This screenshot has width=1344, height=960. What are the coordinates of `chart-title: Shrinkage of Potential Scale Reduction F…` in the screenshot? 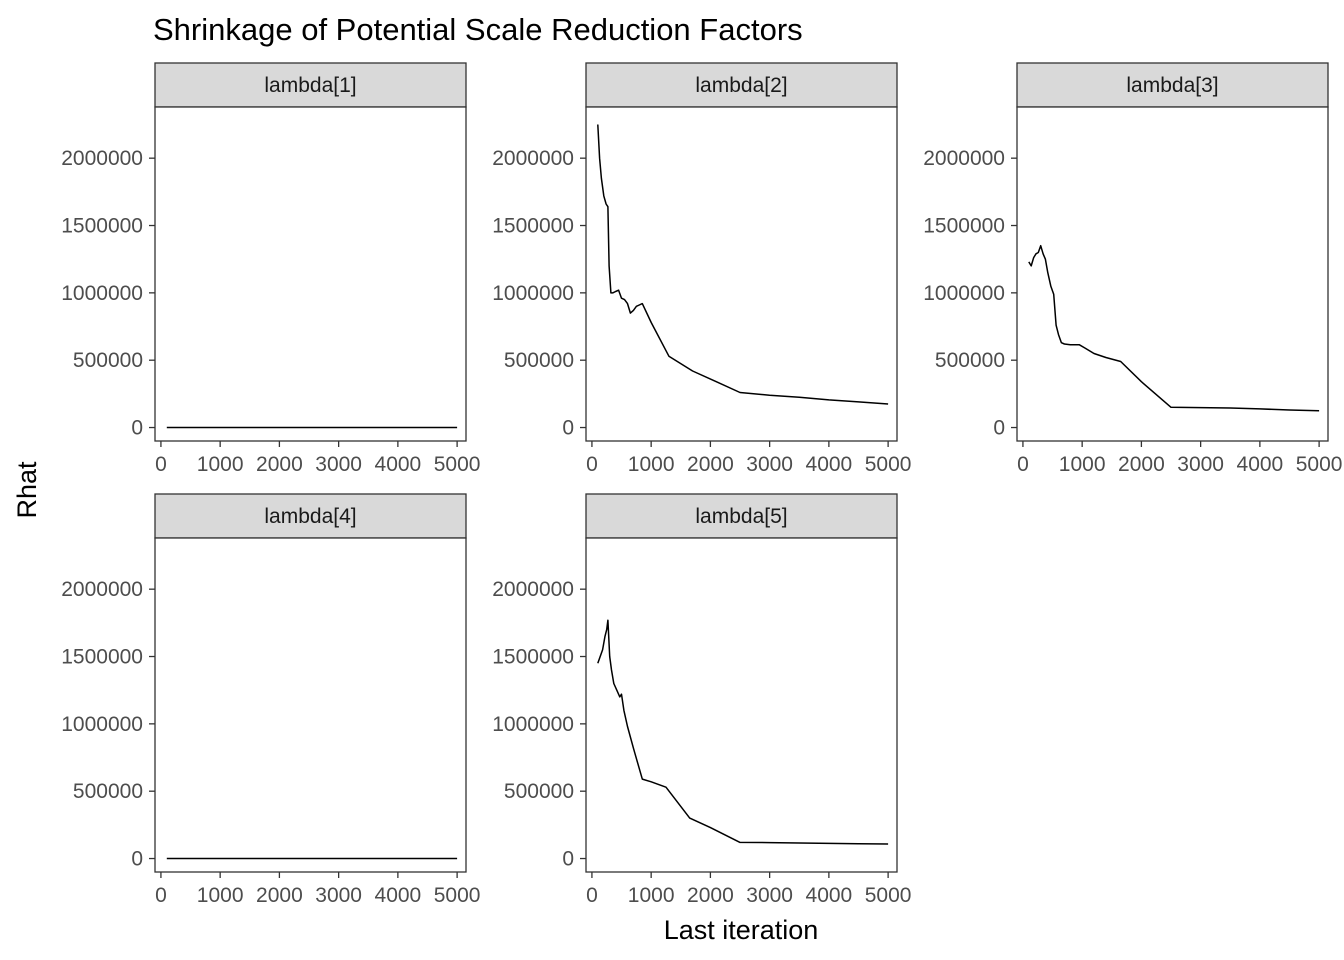 It's located at (478, 29).